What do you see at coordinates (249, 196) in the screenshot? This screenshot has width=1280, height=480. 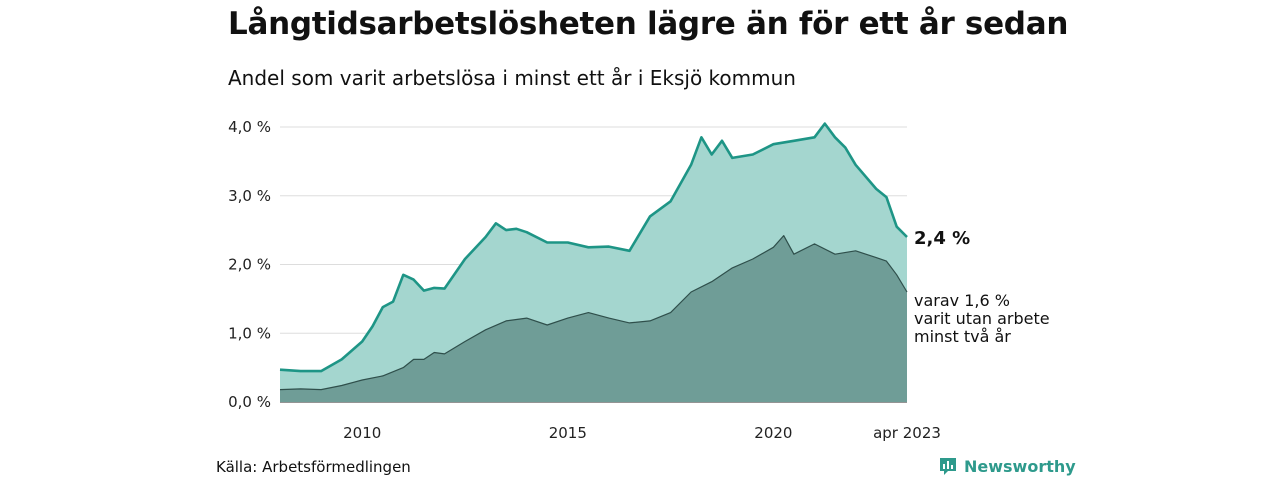 I see `y-tick-label: 3,0 %` at bounding box center [249, 196].